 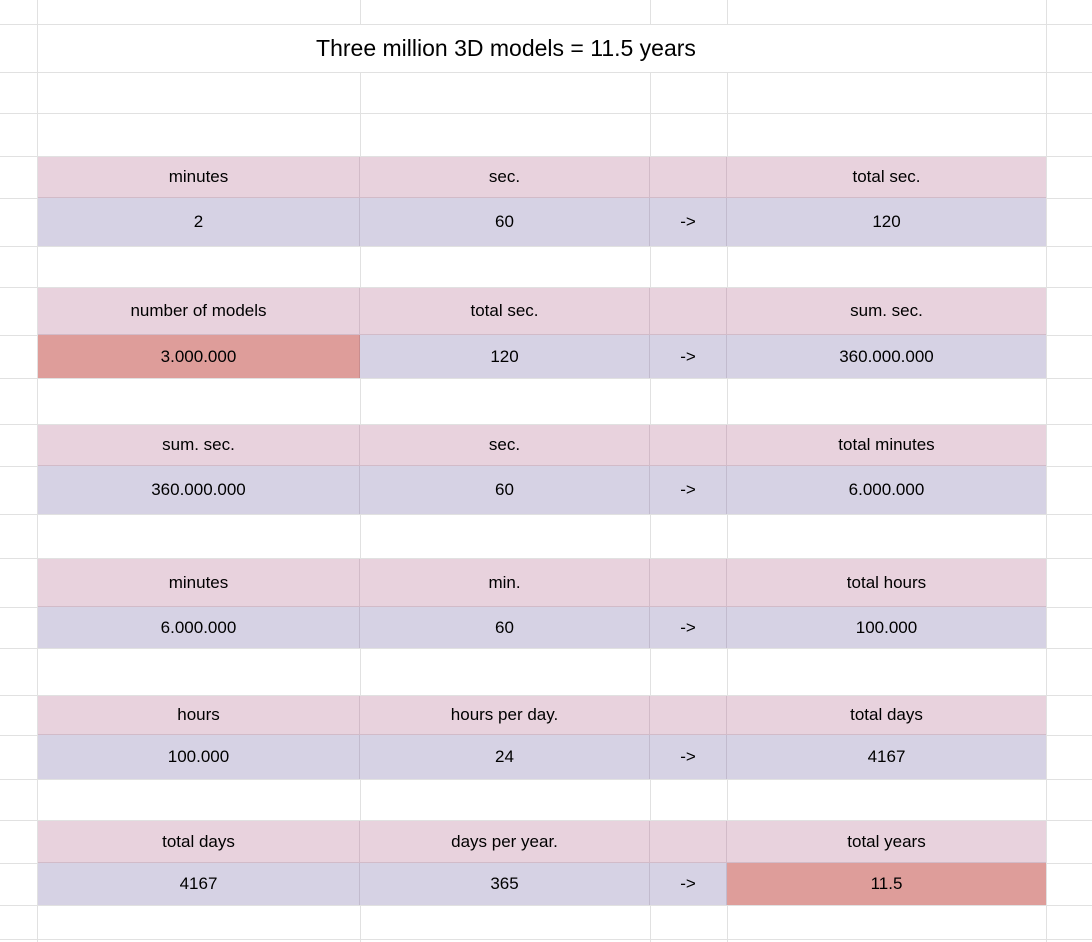 I want to click on value-row: 2 60 -> 120, so click(x=542, y=222).